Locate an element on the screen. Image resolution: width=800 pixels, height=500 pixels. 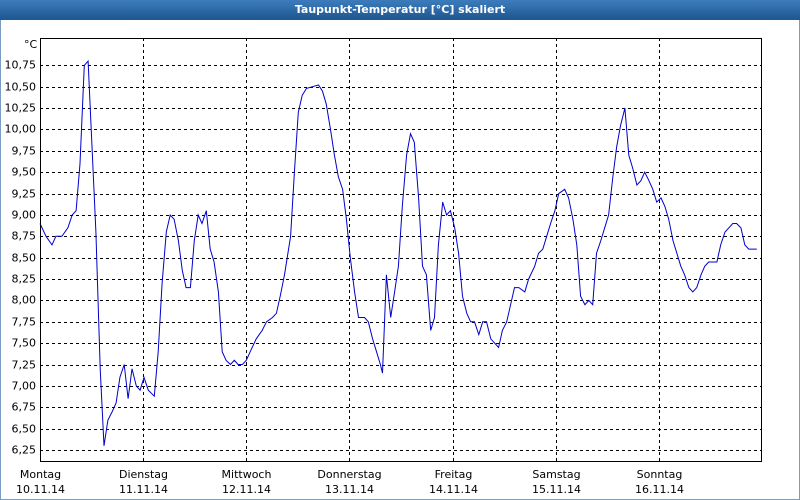
chart-title: Taupunkt-Temperatur [°C] skaliert is located at coordinates (400, 9).